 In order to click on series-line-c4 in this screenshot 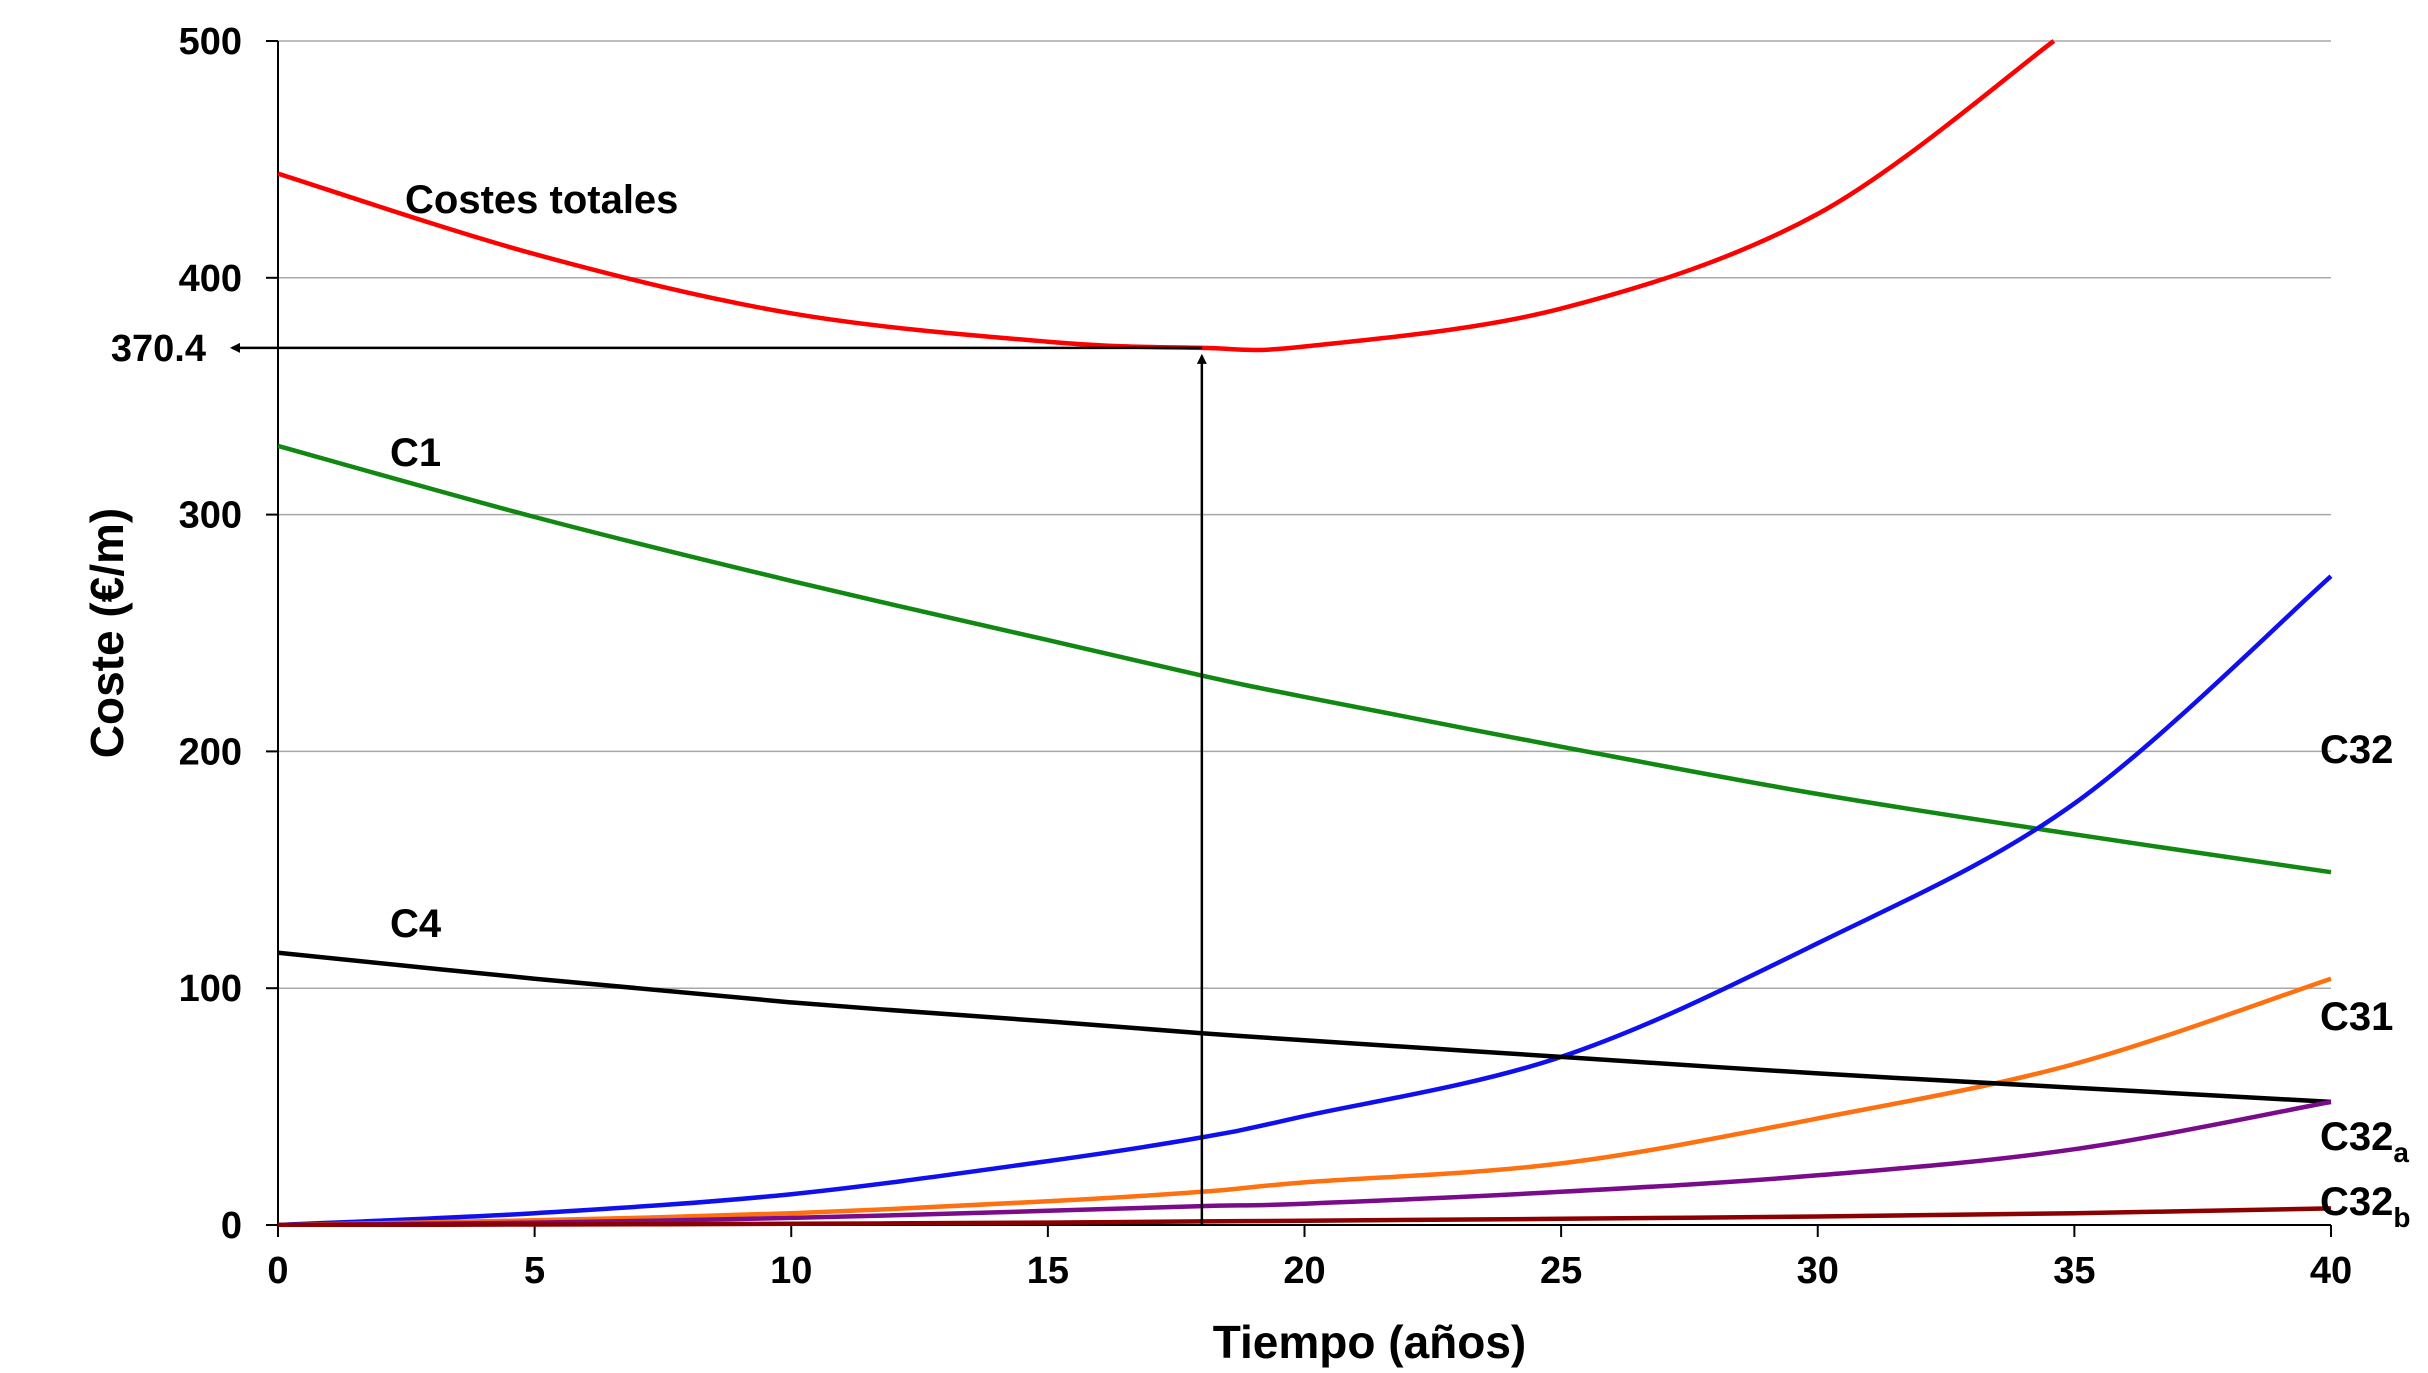, I will do `click(1305, 1027)`.